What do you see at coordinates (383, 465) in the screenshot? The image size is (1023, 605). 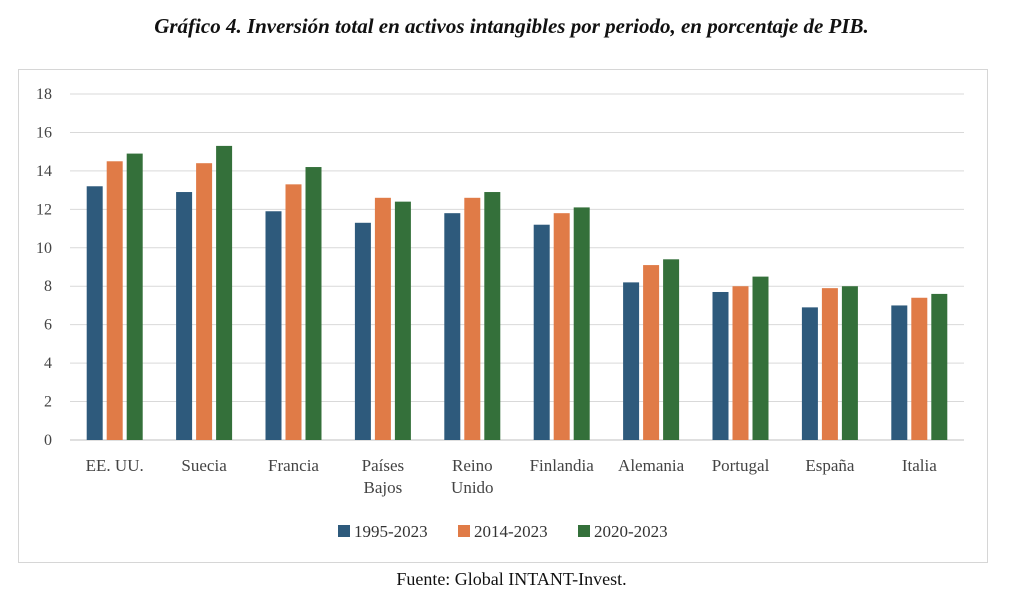 I see `x-tick-label: Países` at bounding box center [383, 465].